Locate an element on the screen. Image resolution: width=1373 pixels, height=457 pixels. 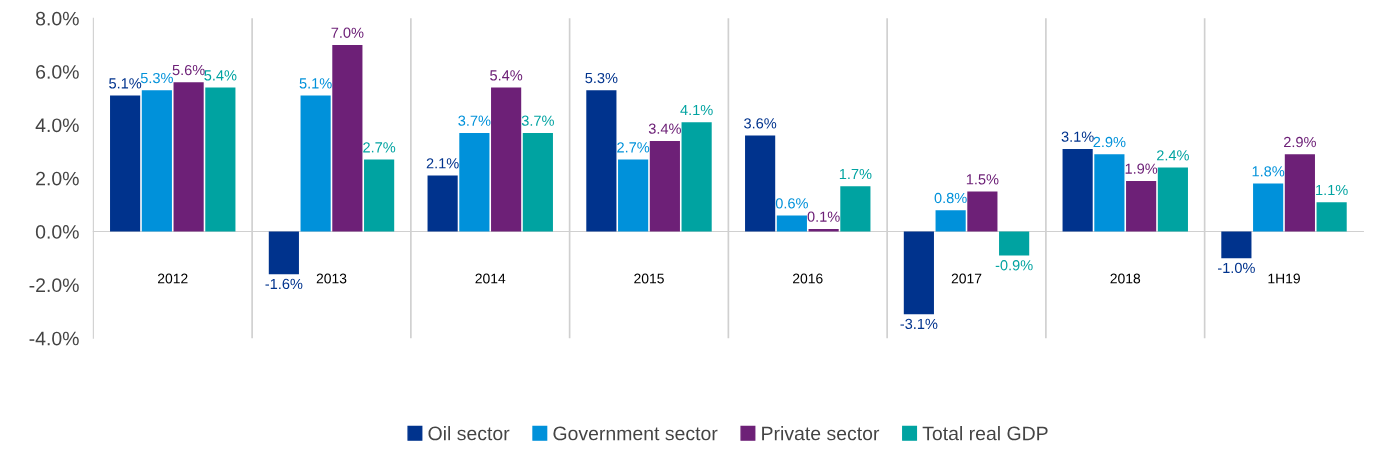
data-label: -3.1% is located at coordinates (919, 324).